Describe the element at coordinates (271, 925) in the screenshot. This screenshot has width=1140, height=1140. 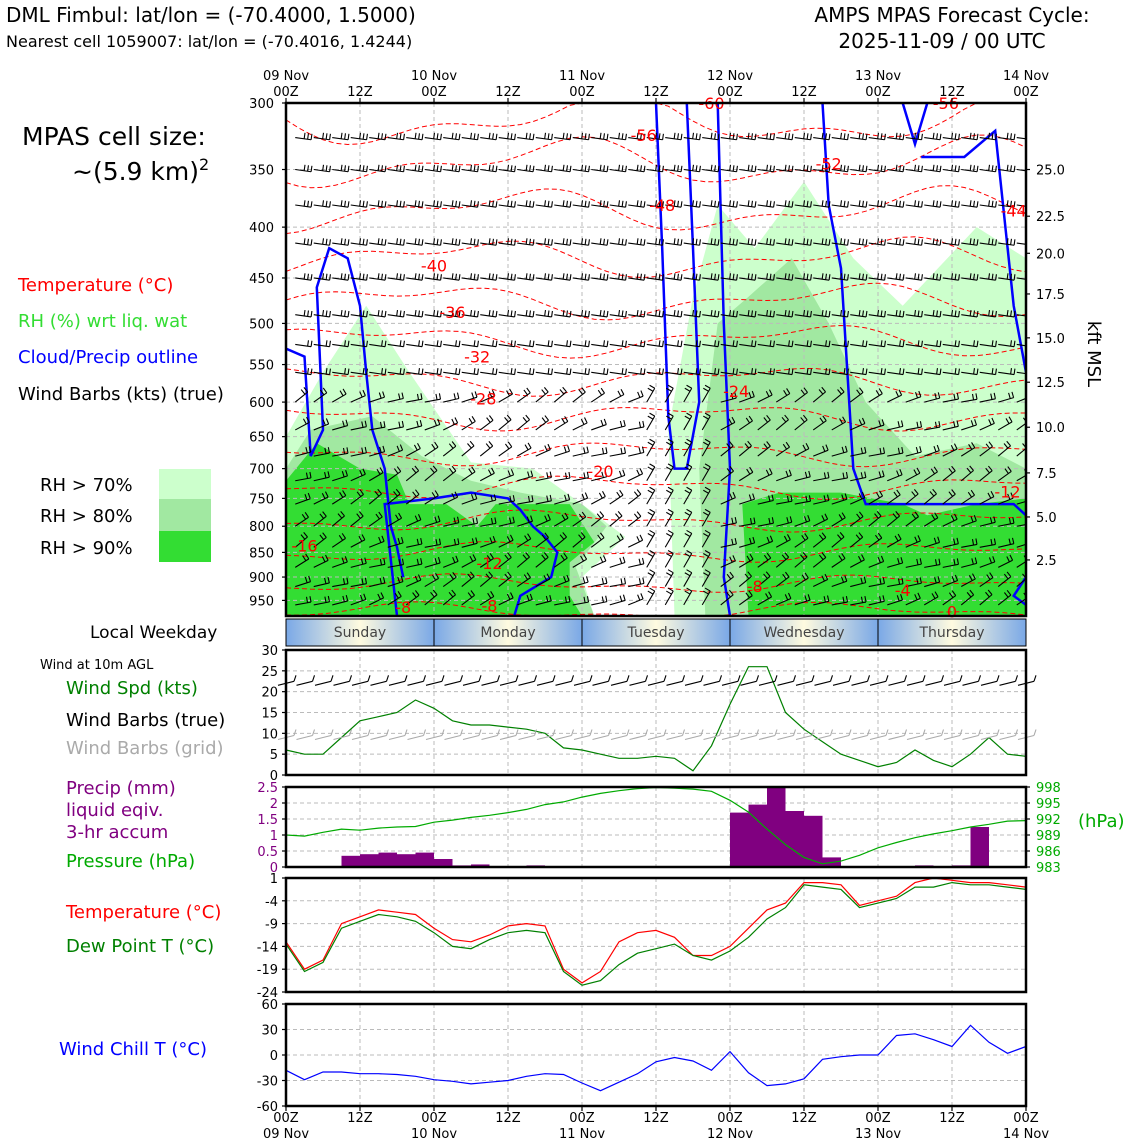
I see `panel-y-tick-label: -9` at that location.